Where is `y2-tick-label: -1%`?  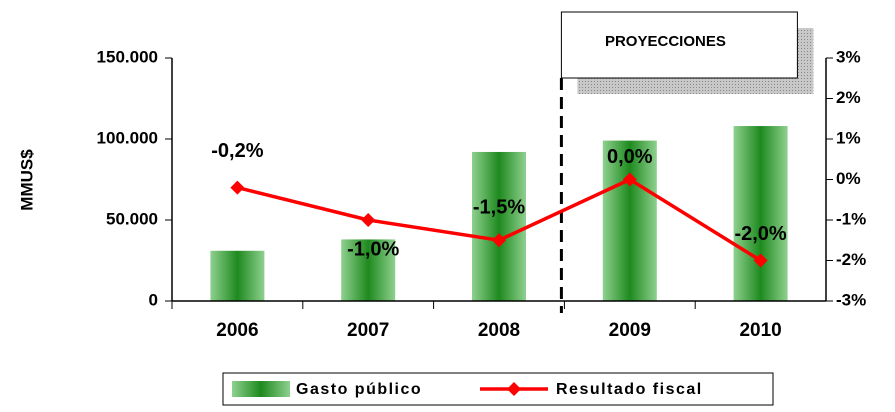 y2-tick-label: -1% is located at coordinates (851, 218).